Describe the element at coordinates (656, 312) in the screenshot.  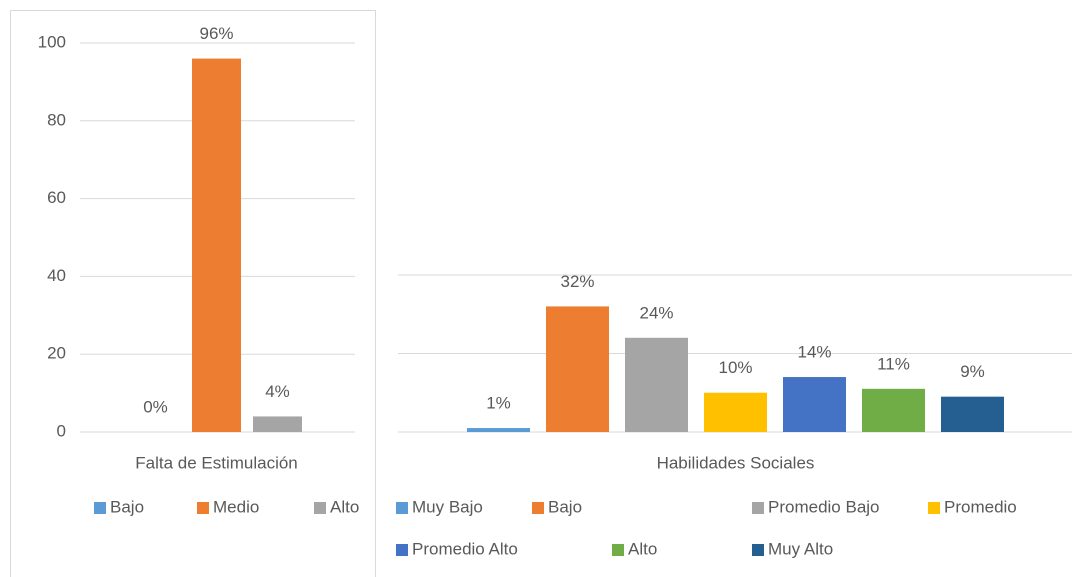
I see `data-label: 24%` at that location.